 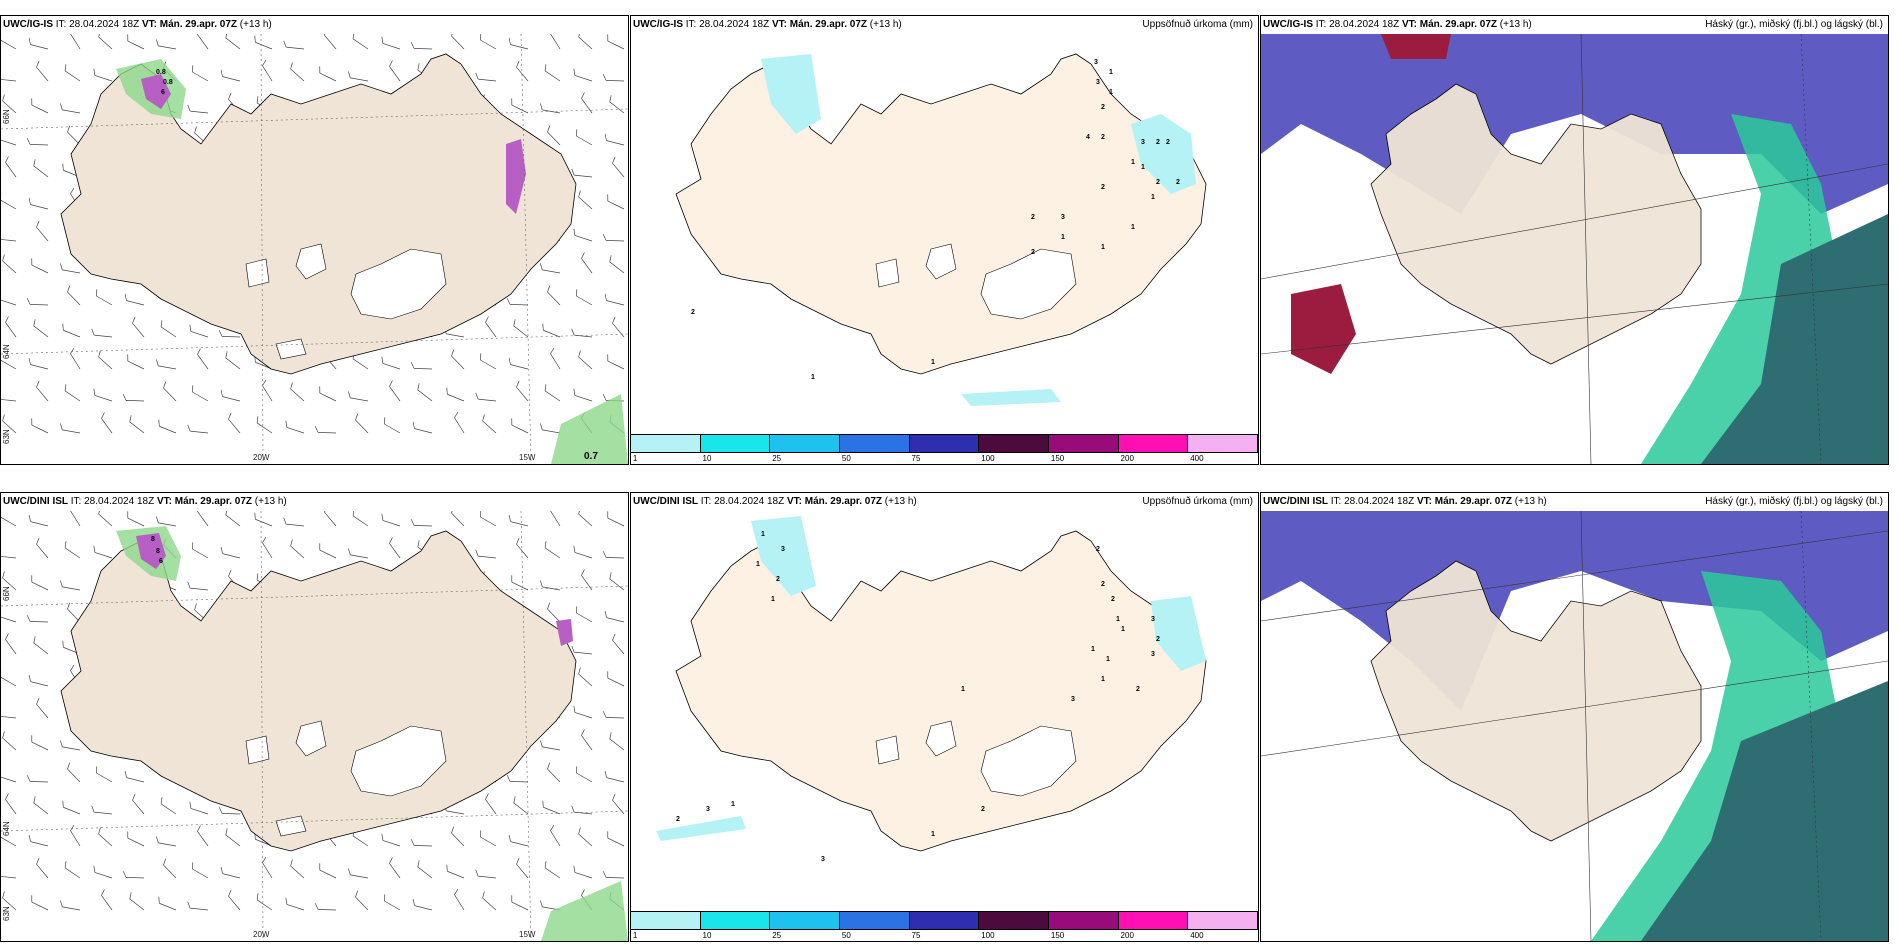 I want to click on vt-label: VT:, so click(x=1409, y=24).